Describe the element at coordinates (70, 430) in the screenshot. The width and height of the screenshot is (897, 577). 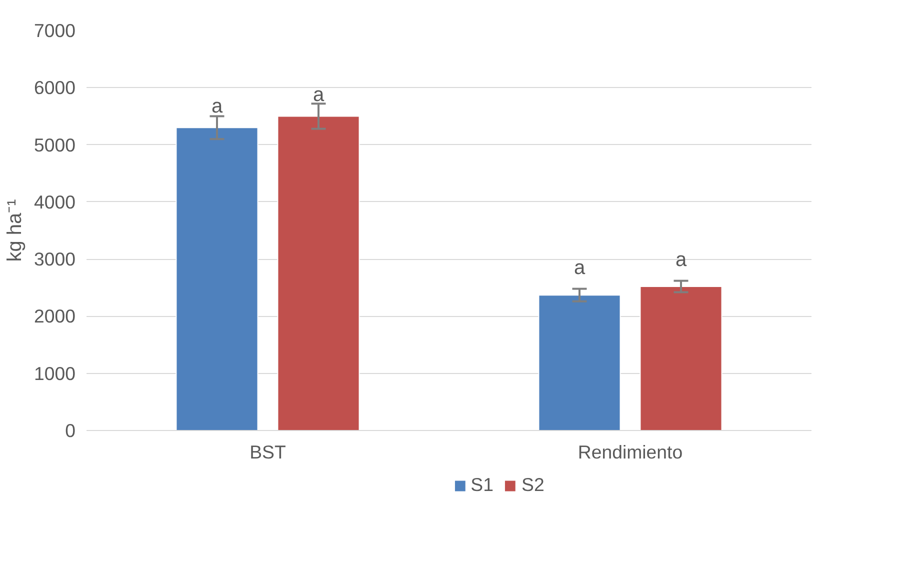
I see `y-tick-label: 0` at that location.